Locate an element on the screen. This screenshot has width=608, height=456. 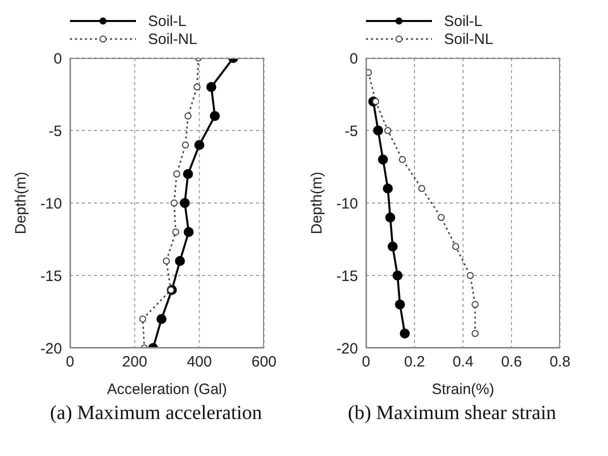
text: (b) Maximum shear strain is located at coordinates (452, 413).